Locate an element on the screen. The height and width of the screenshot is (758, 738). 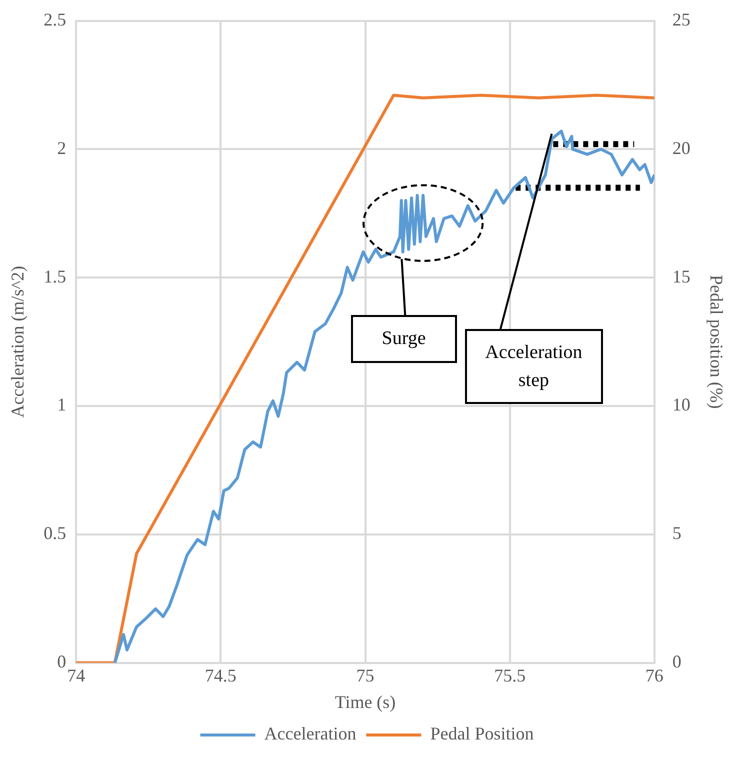
y2-tick-label: 25 is located at coordinates (681, 20).